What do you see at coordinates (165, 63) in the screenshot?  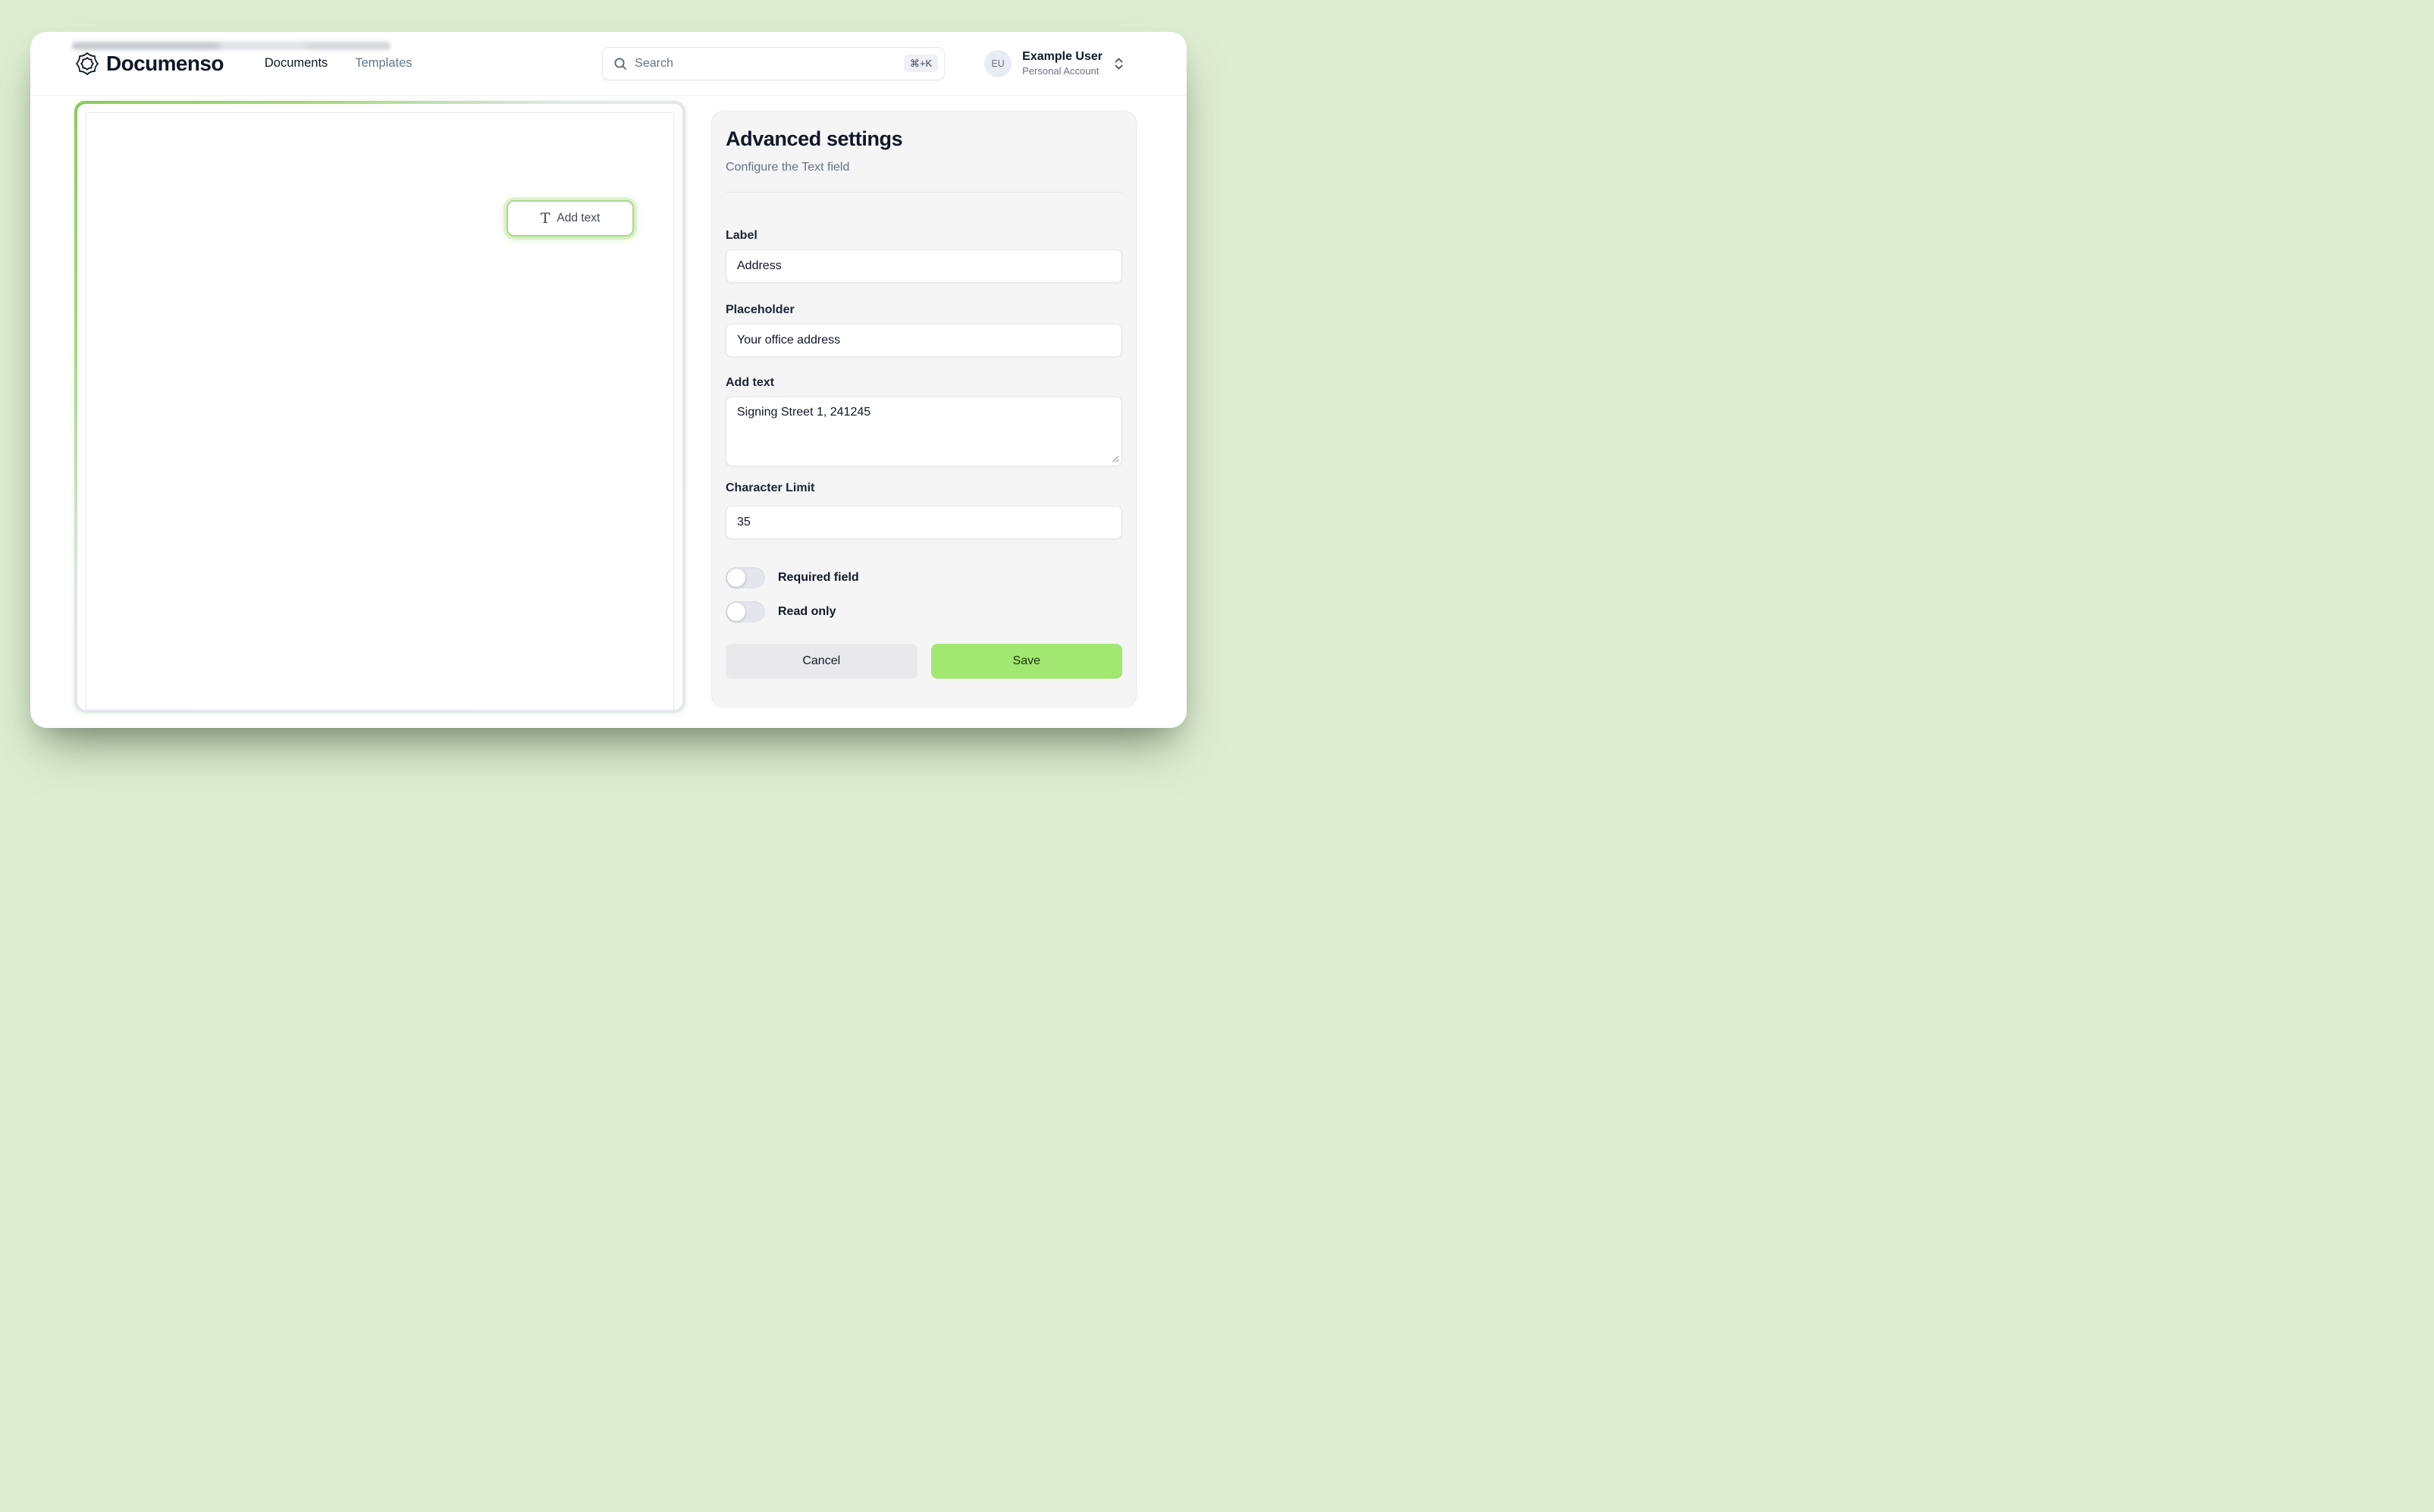 I see `brand-name: Documenso` at bounding box center [165, 63].